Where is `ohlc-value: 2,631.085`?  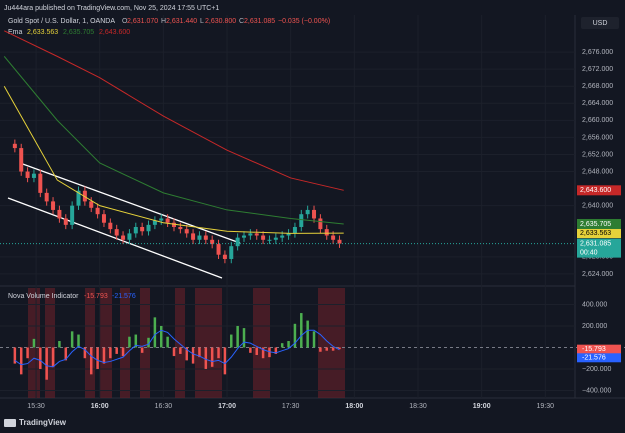 ohlc-value: 2,631.085 is located at coordinates (259, 21).